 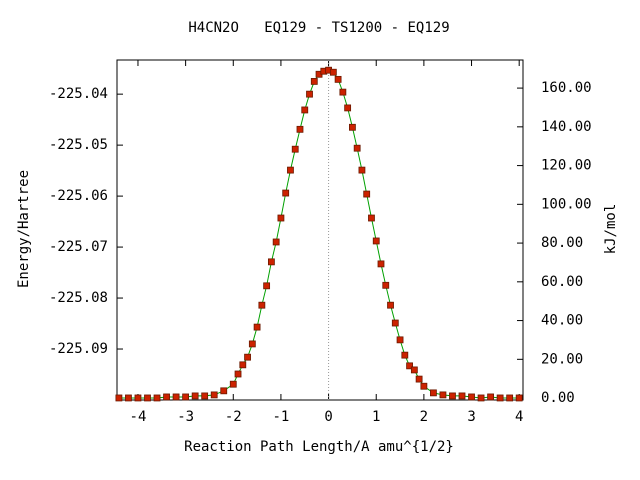 What do you see at coordinates (562, 359) in the screenshot?
I see `y2-tick-label: 20.00` at bounding box center [562, 359].